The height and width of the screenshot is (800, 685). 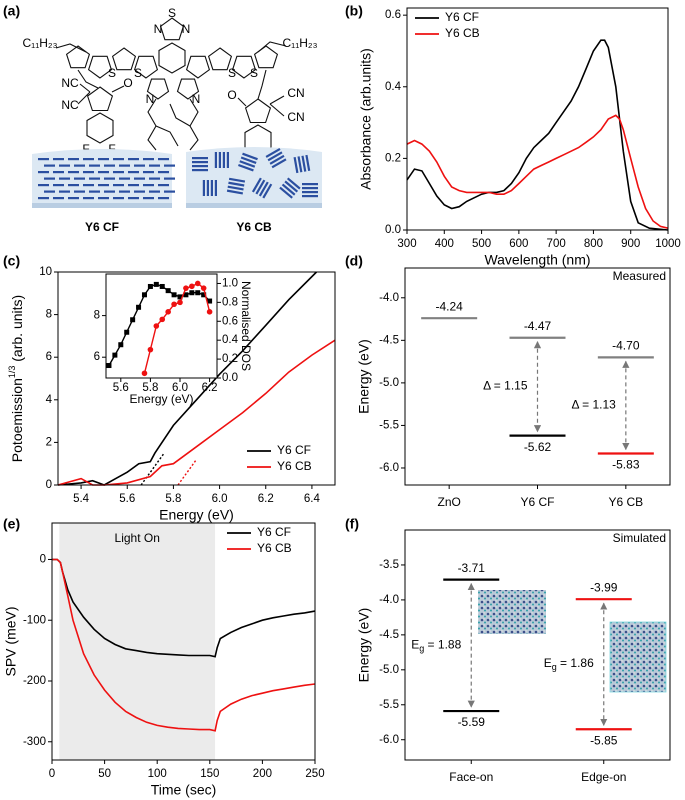 What do you see at coordinates (352, 524) in the screenshot?
I see `panel-label: (f)` at bounding box center [352, 524].